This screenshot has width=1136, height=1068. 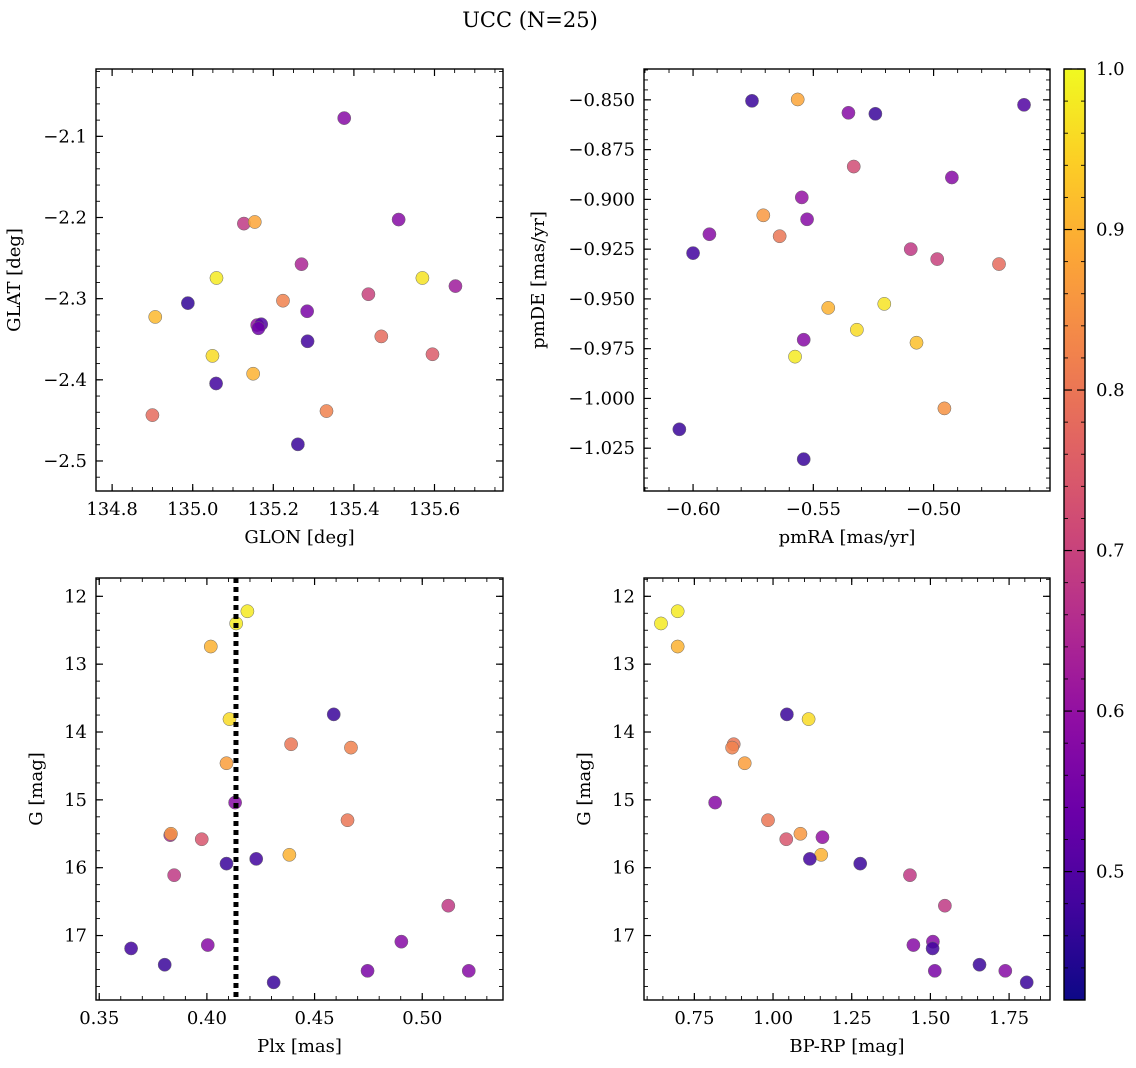 I want to click on x-tick-label: 0.50, so click(x=422, y=1018).